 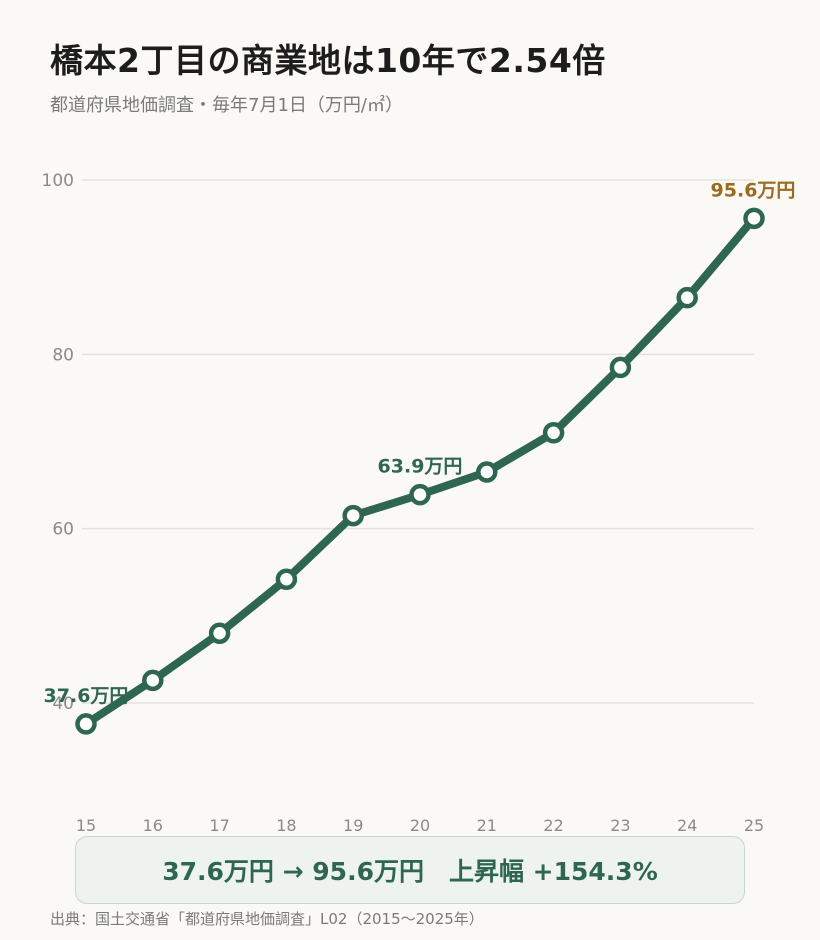 What do you see at coordinates (620, 825) in the screenshot?
I see `x-tick-label: 23` at bounding box center [620, 825].